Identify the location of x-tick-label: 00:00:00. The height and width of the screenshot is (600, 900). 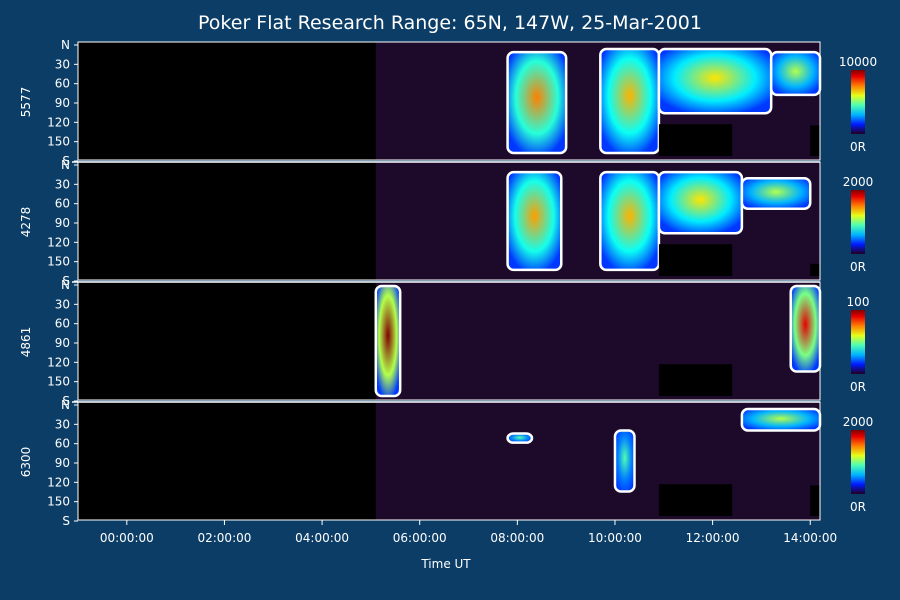
(127, 538).